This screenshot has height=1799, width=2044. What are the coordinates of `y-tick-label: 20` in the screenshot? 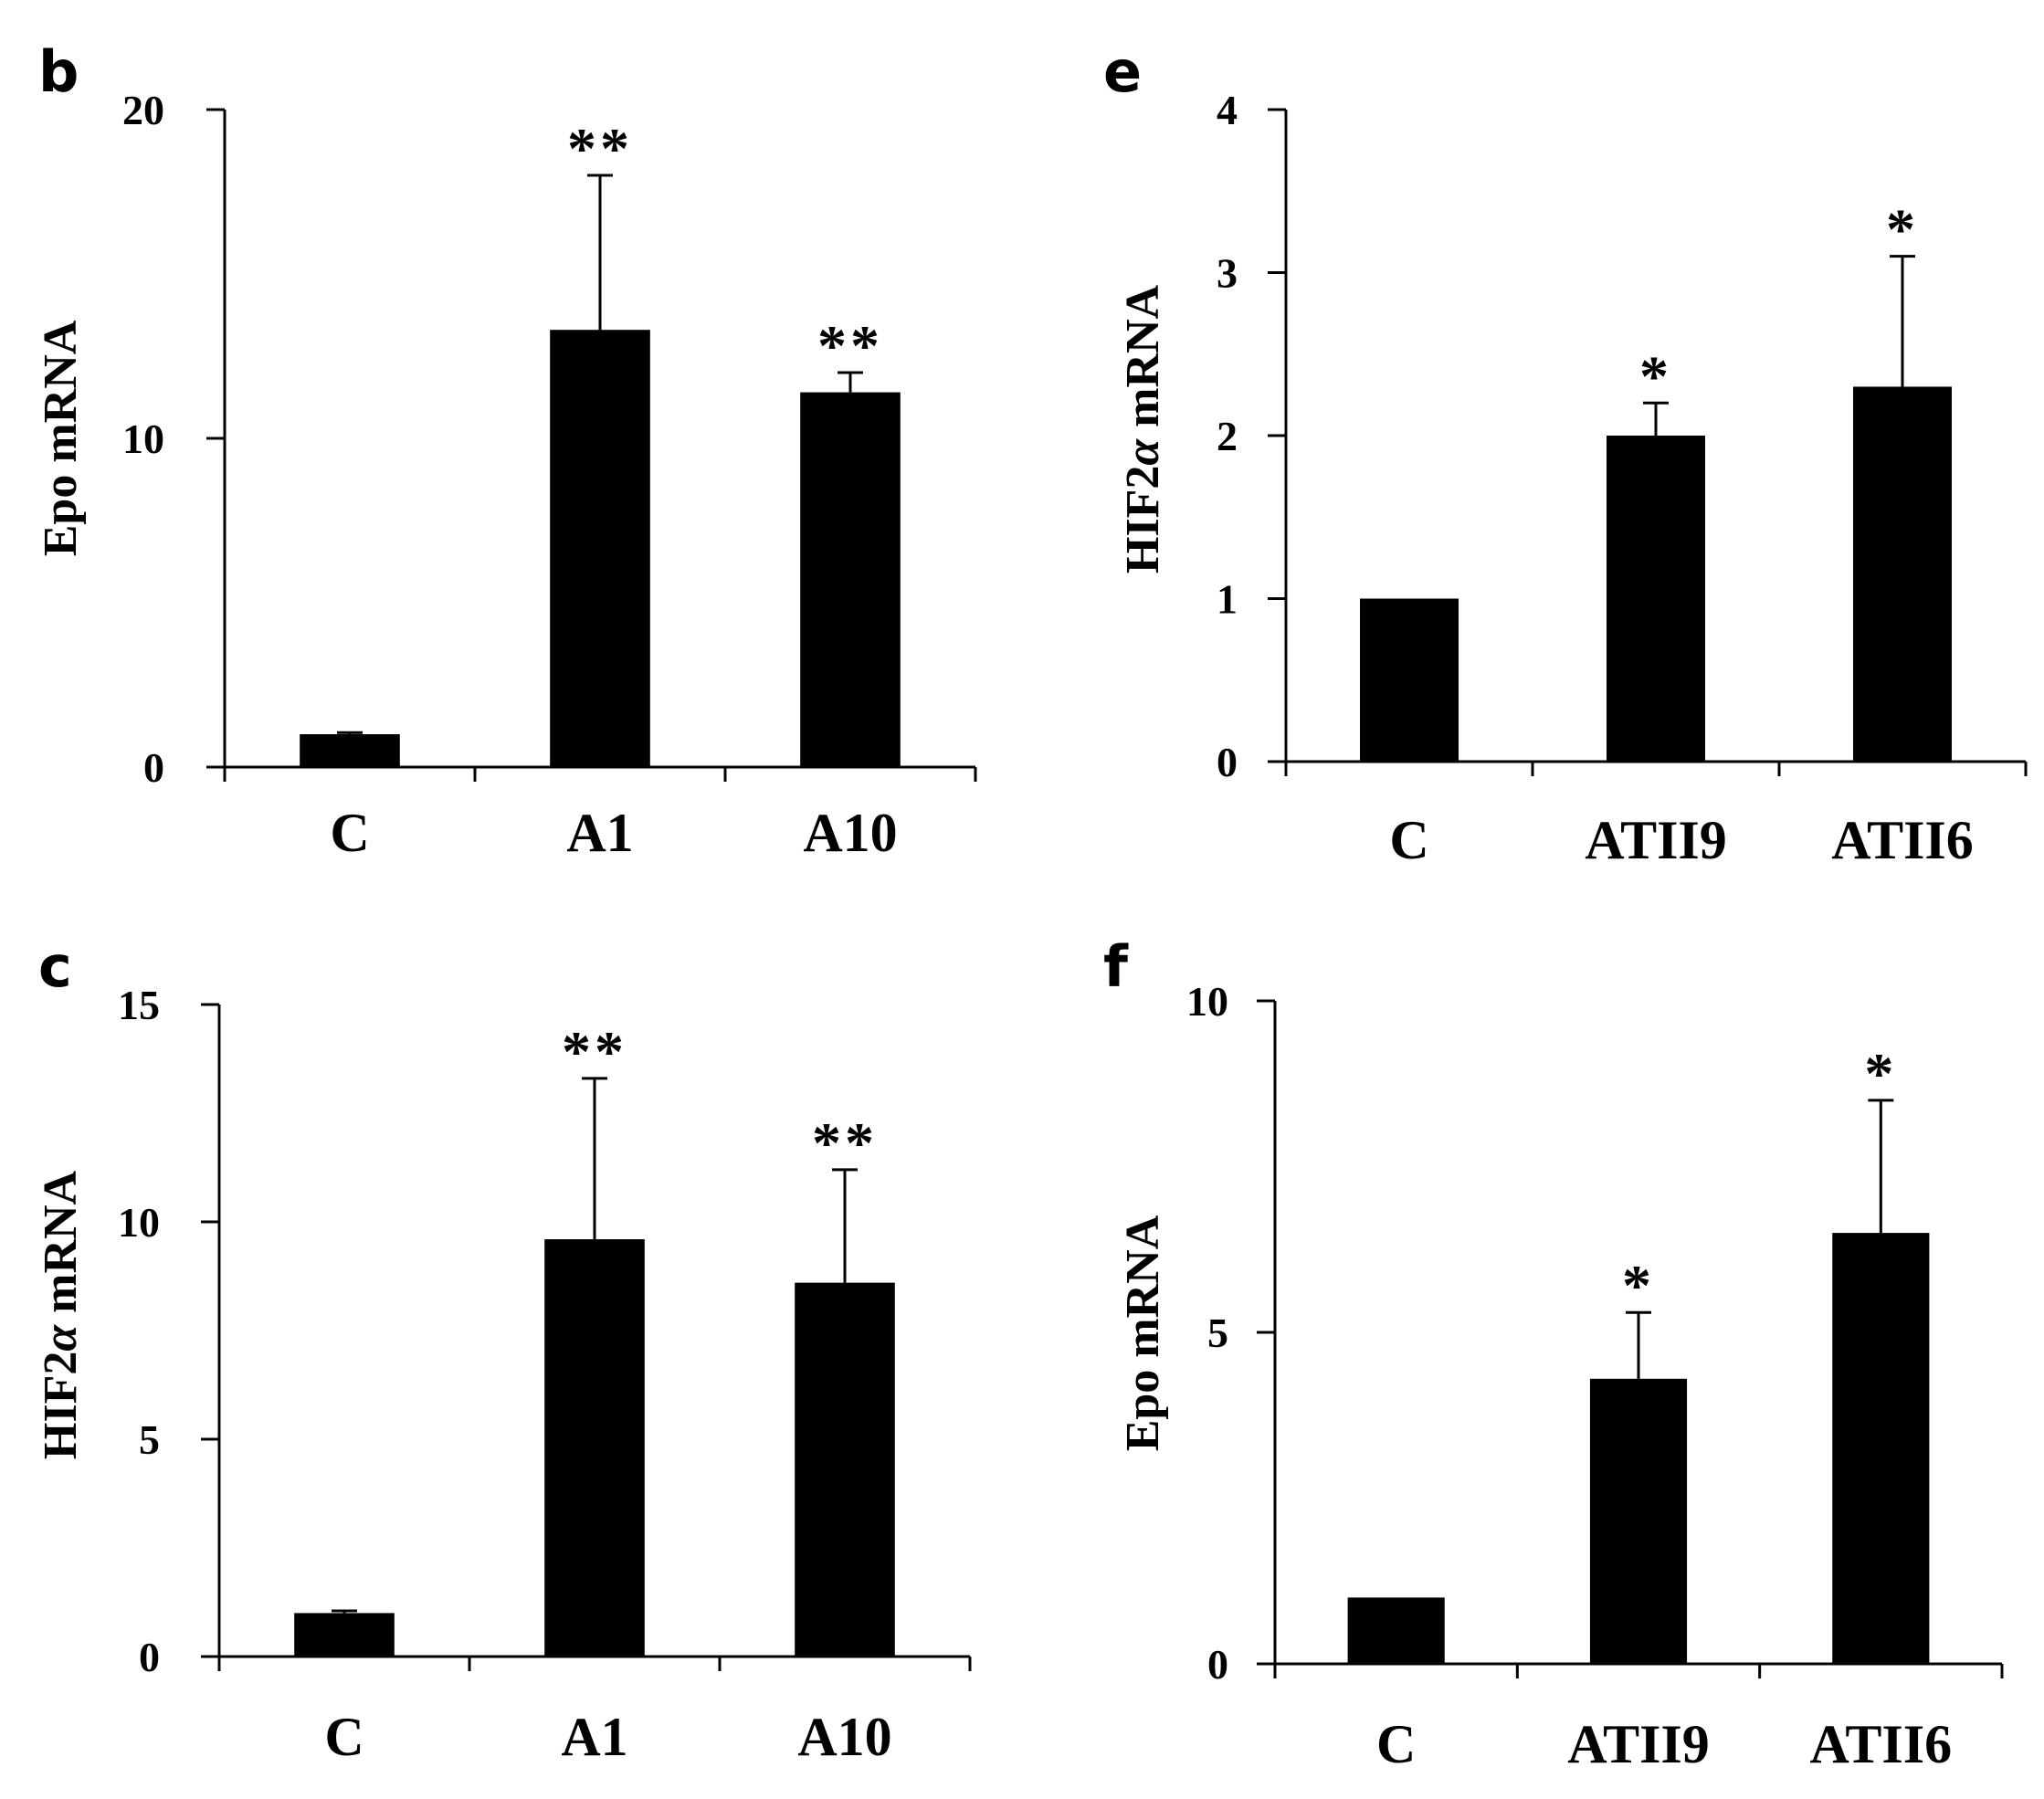 It's located at (143, 110).